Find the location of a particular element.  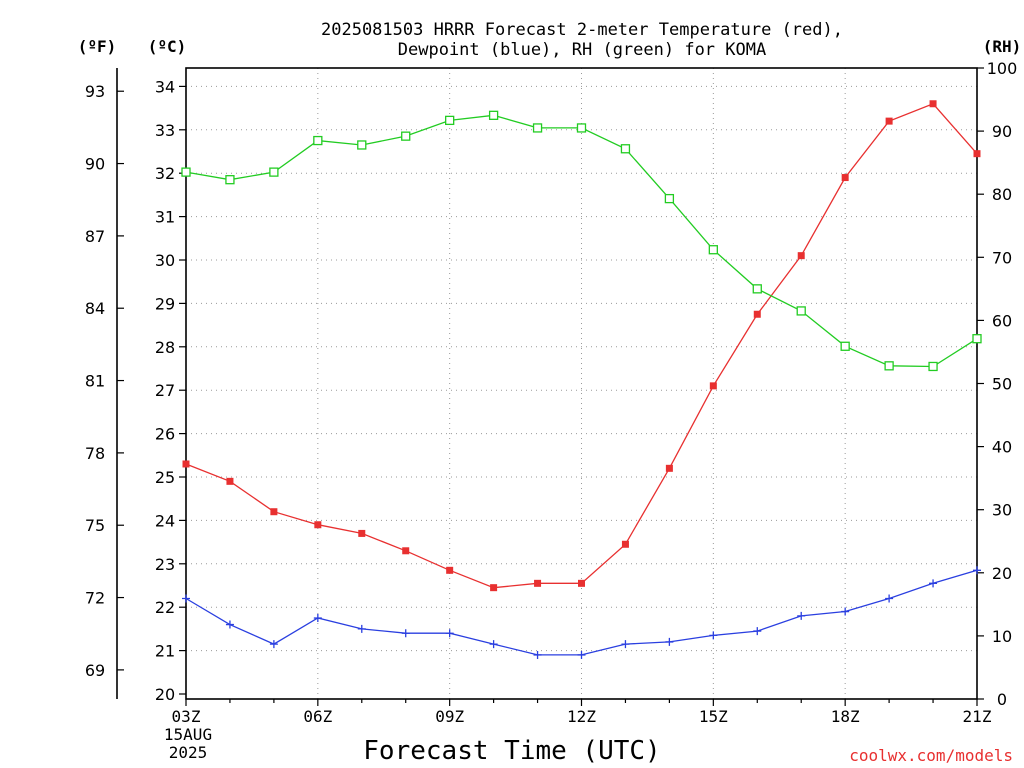

fahrenheit-tick-label: 69 is located at coordinates (95, 670).